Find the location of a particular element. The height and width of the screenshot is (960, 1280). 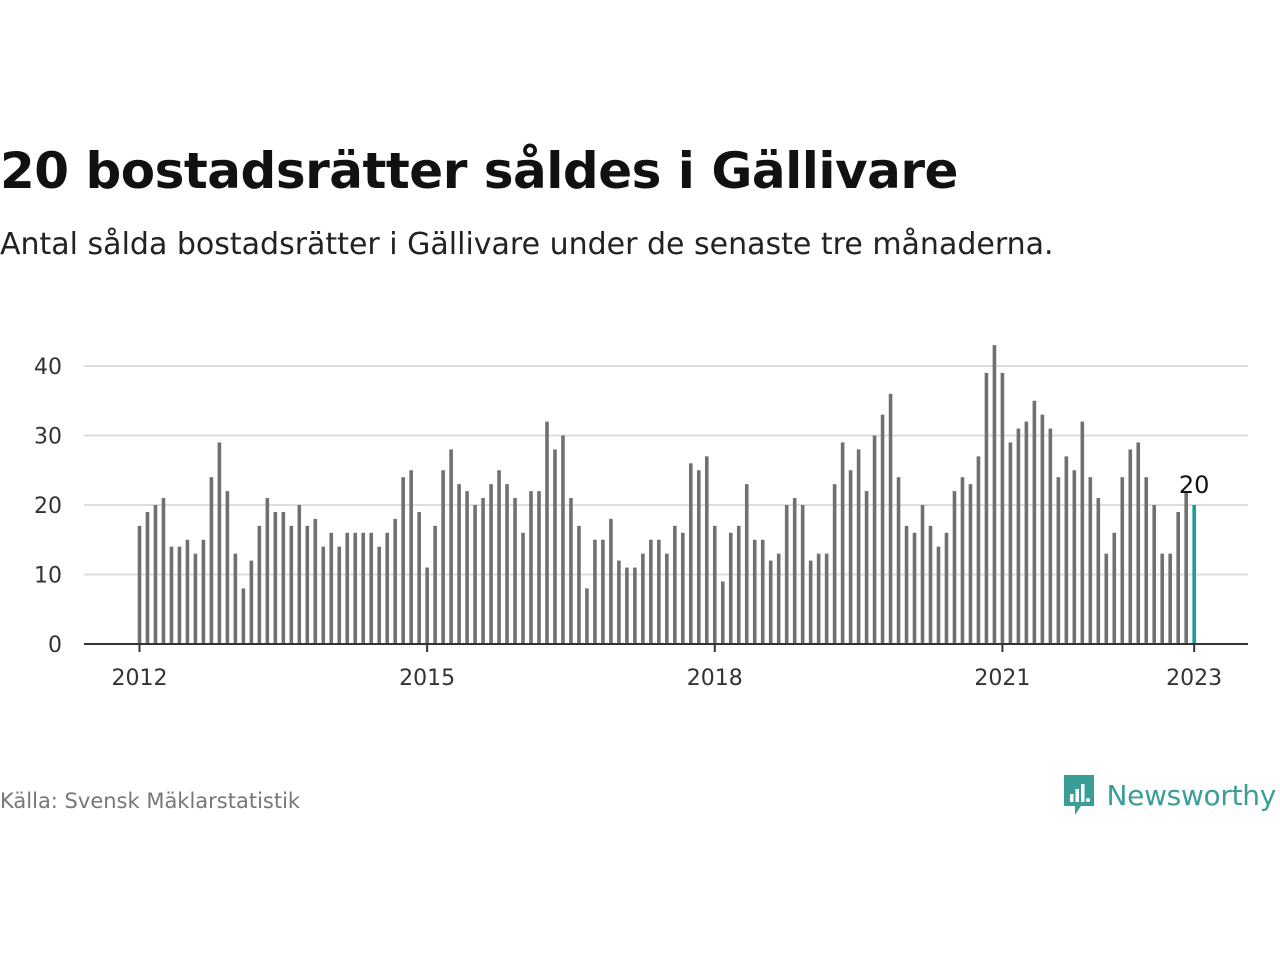

last-value-label: 20 is located at coordinates (1194, 485).